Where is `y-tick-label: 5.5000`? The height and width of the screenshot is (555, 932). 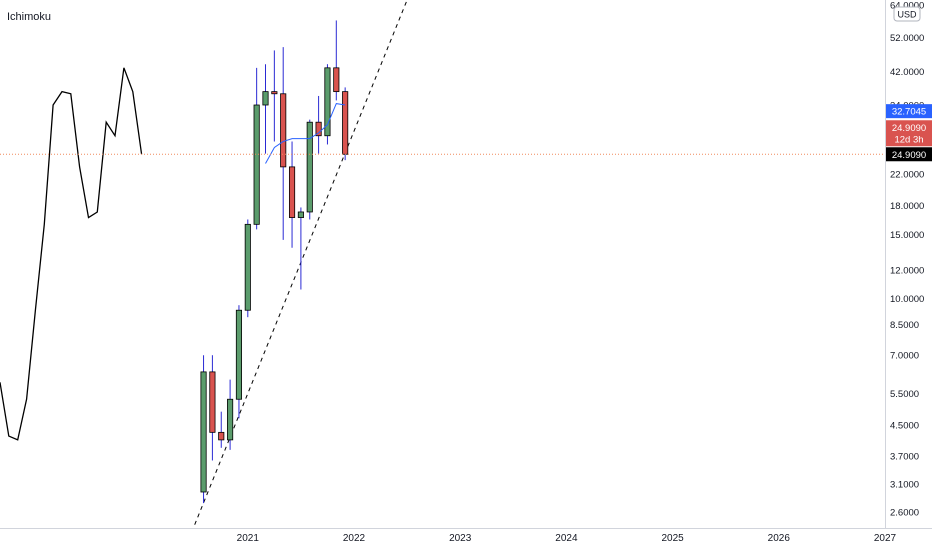 y-tick-label: 5.5000 is located at coordinates (904, 394).